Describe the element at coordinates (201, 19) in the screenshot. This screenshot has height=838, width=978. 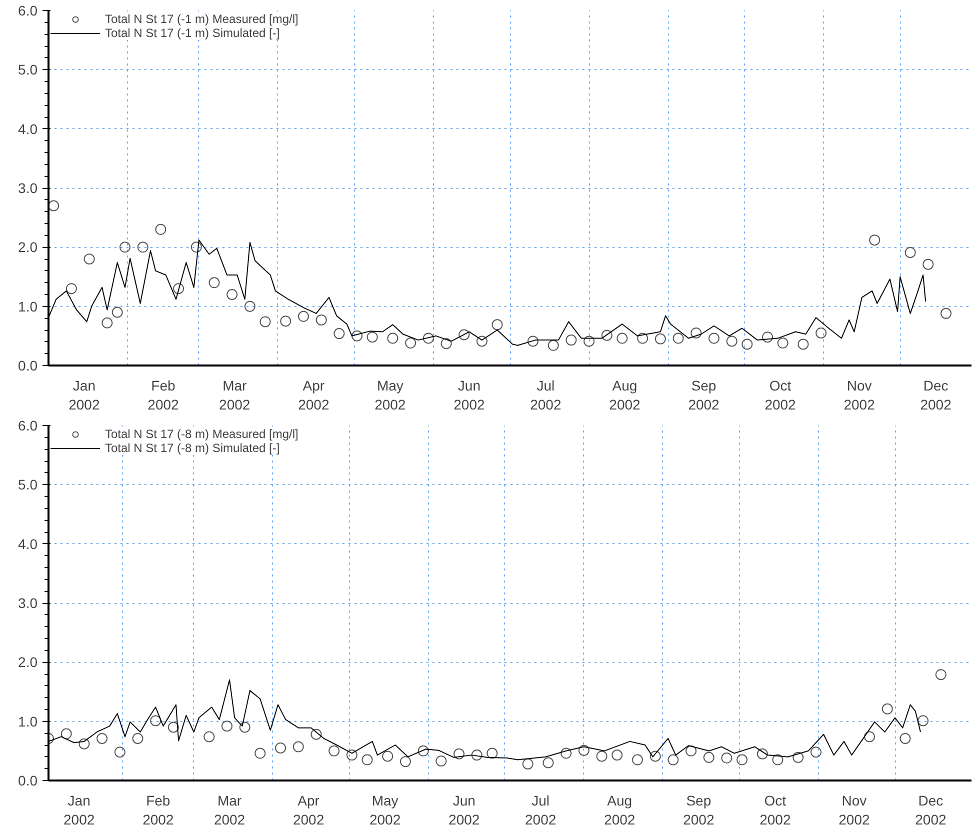
I see `legend-label: Total N St 17 (-1 m) Measured [mg/l]` at that location.